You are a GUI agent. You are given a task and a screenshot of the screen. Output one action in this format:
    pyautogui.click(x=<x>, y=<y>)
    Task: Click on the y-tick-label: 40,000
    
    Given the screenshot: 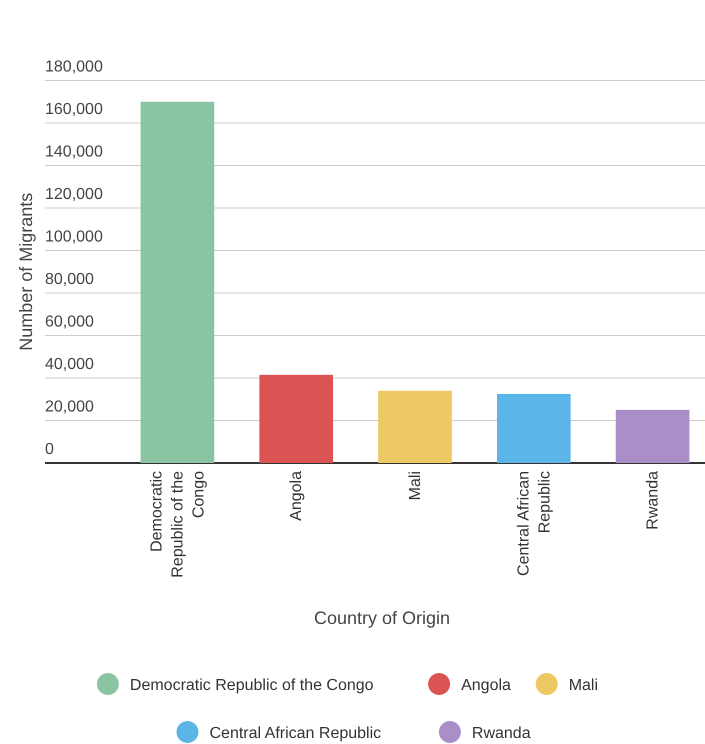 What is the action you would take?
    pyautogui.click(x=69, y=364)
    